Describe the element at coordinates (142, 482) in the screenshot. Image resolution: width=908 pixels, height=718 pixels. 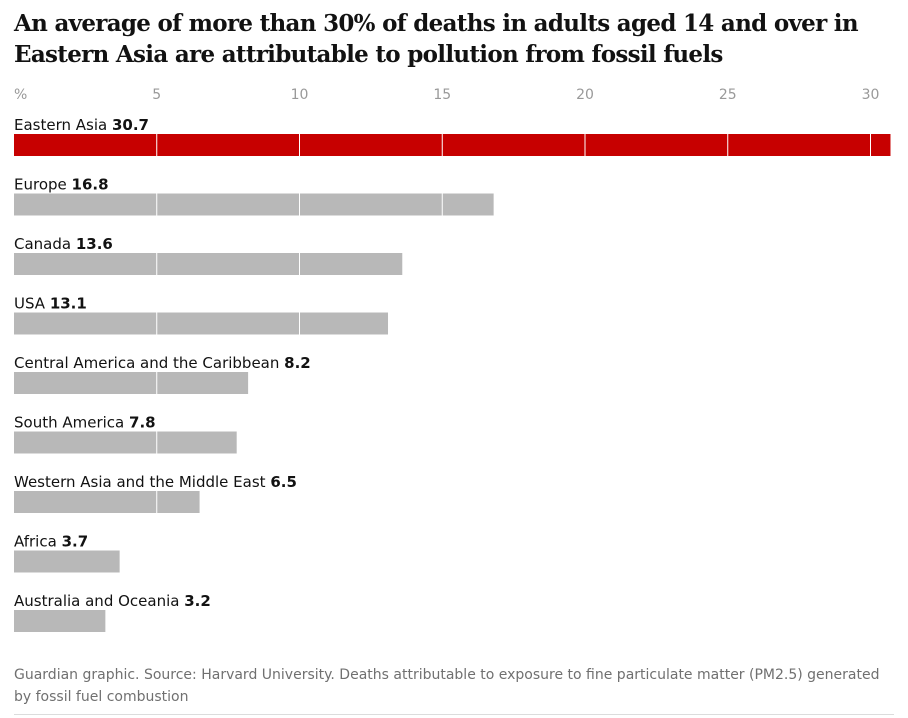
I see `category-name: Western Asia and the Middle East` at that location.